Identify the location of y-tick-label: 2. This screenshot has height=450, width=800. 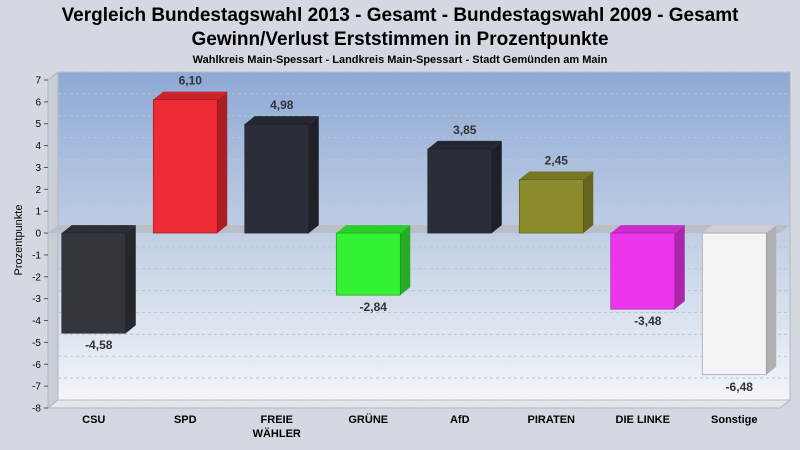
(38, 190).